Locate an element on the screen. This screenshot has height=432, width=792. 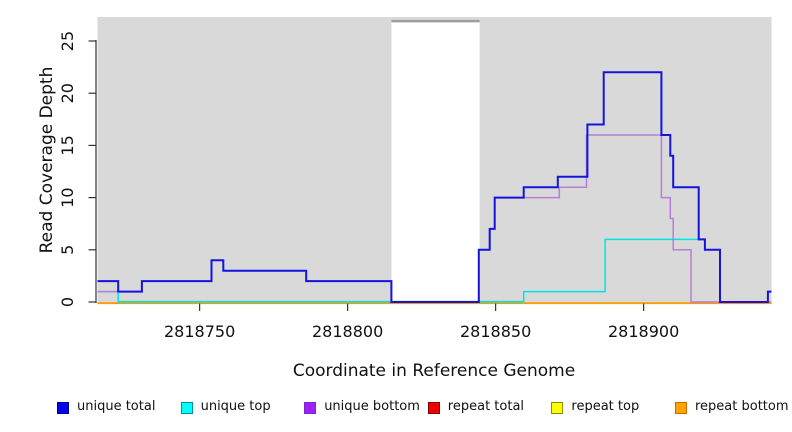
coverage-gap-band is located at coordinates (435, 162).